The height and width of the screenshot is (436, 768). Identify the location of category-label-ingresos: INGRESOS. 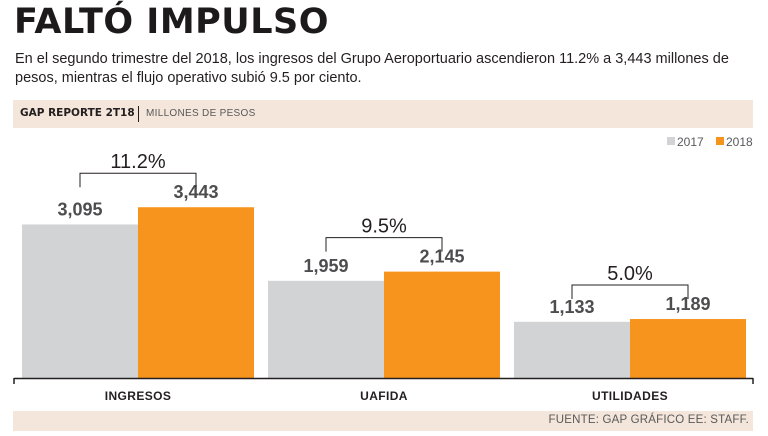
(138, 396).